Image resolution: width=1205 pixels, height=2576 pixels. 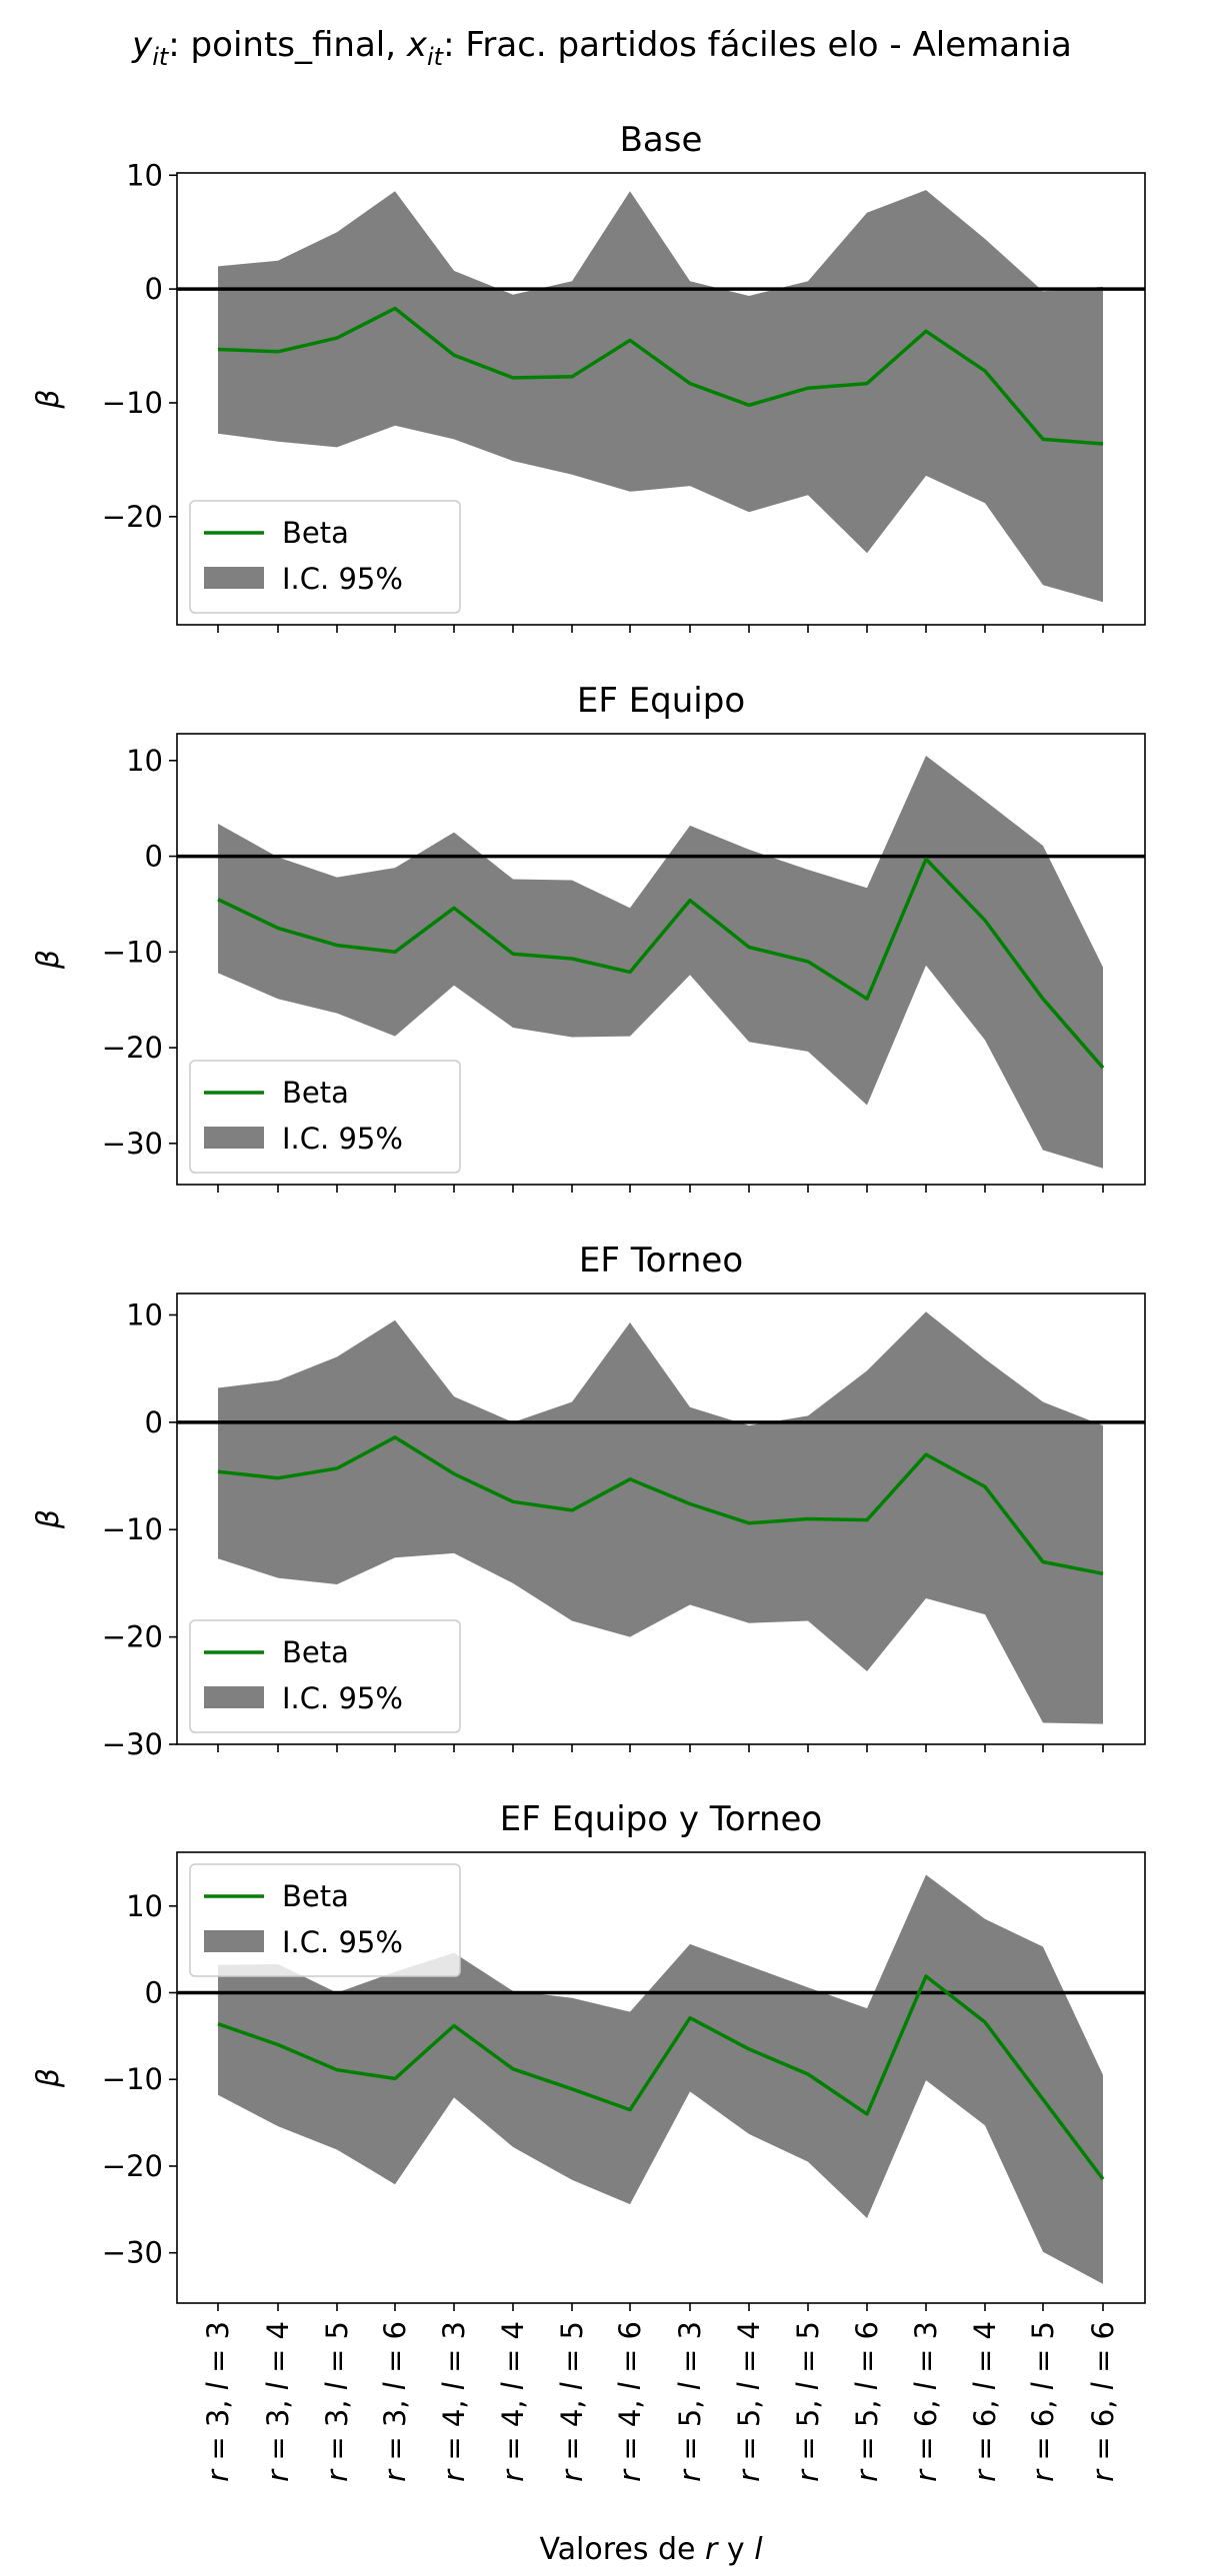 I want to click on subplot-title: Base, so click(x=661, y=140).